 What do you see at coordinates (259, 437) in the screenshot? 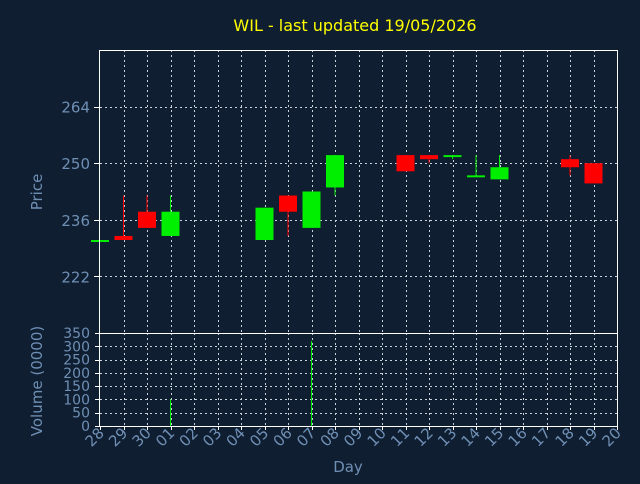
I see `day-tick-label: 05` at bounding box center [259, 437].